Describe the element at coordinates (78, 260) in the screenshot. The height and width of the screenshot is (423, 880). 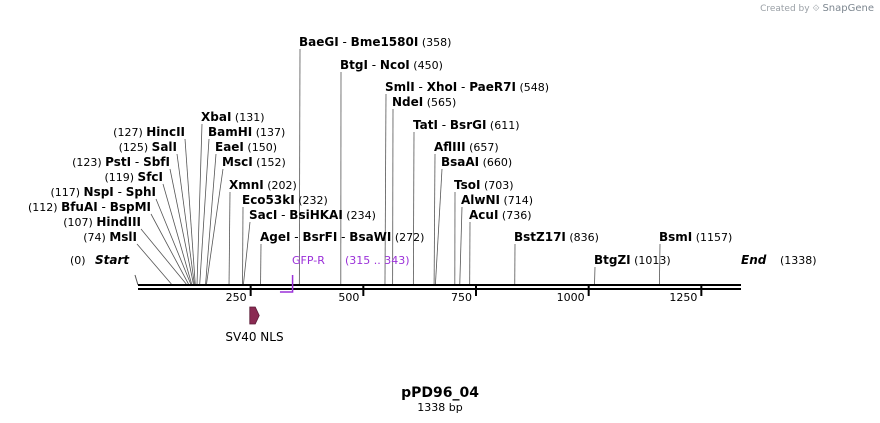
I see `start-position: (0)` at that location.